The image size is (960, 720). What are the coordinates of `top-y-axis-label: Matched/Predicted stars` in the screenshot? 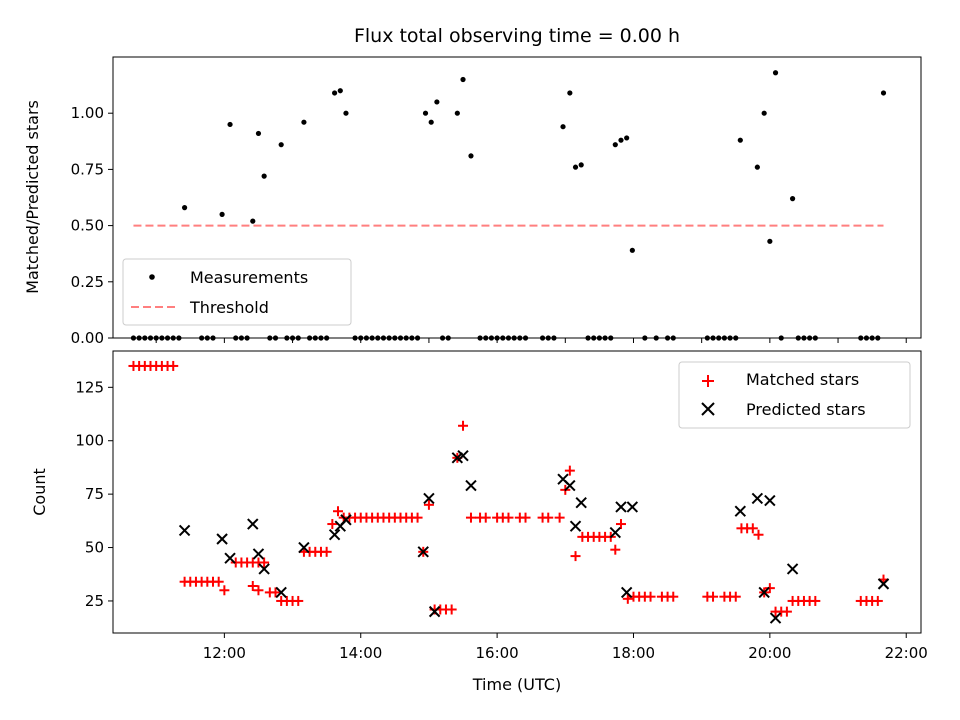 It's located at (32, 197).